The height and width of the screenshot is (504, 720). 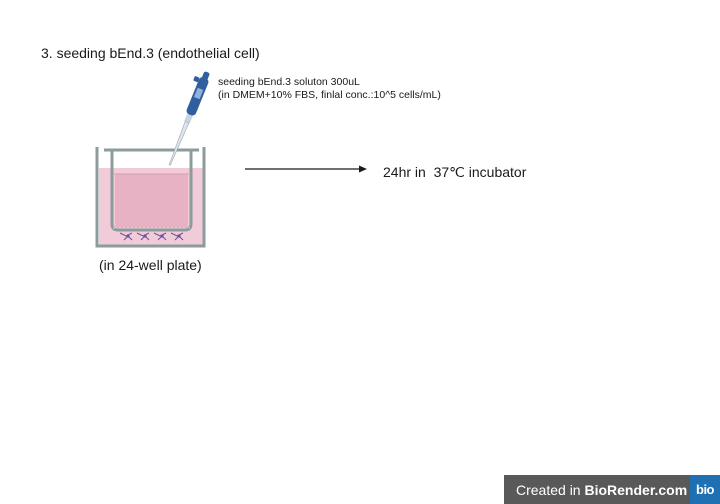 I want to click on biorender-logo-icon: bio, so click(x=705, y=489).